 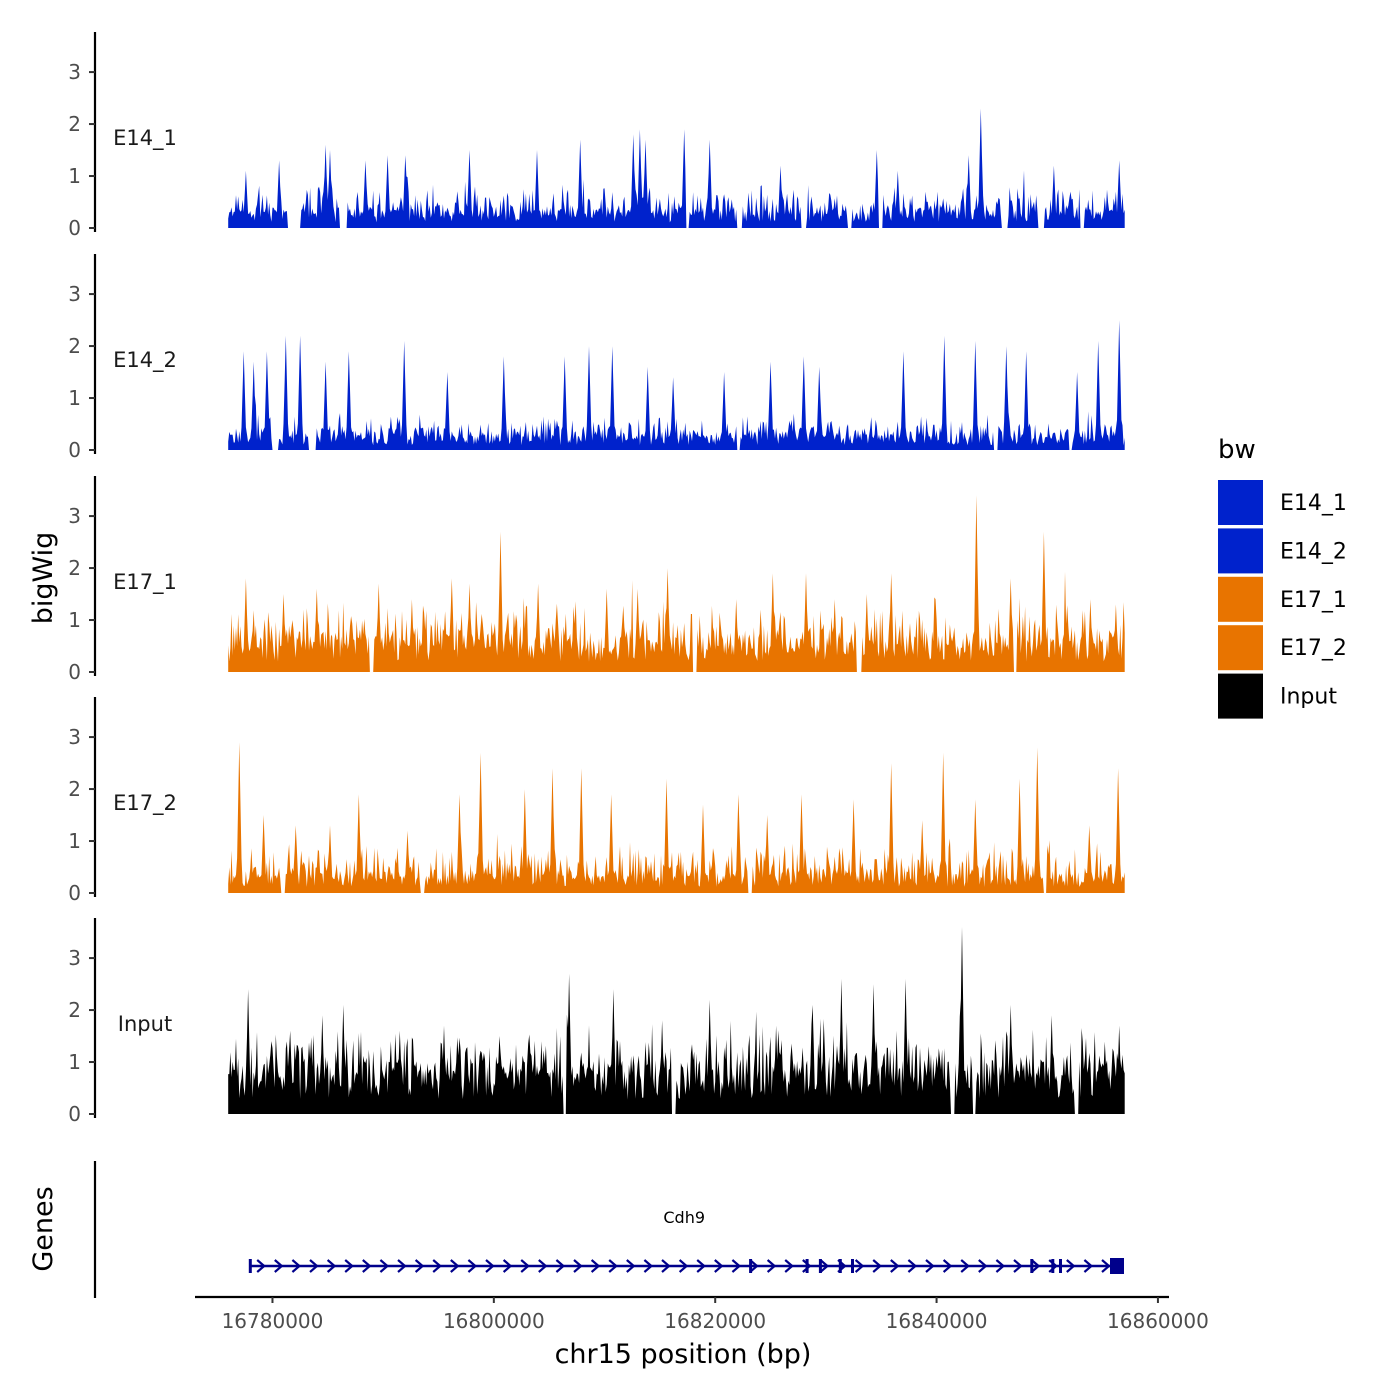 What do you see at coordinates (145, 360) in the screenshot?
I see `track-label-E14_2: E14_2` at bounding box center [145, 360].